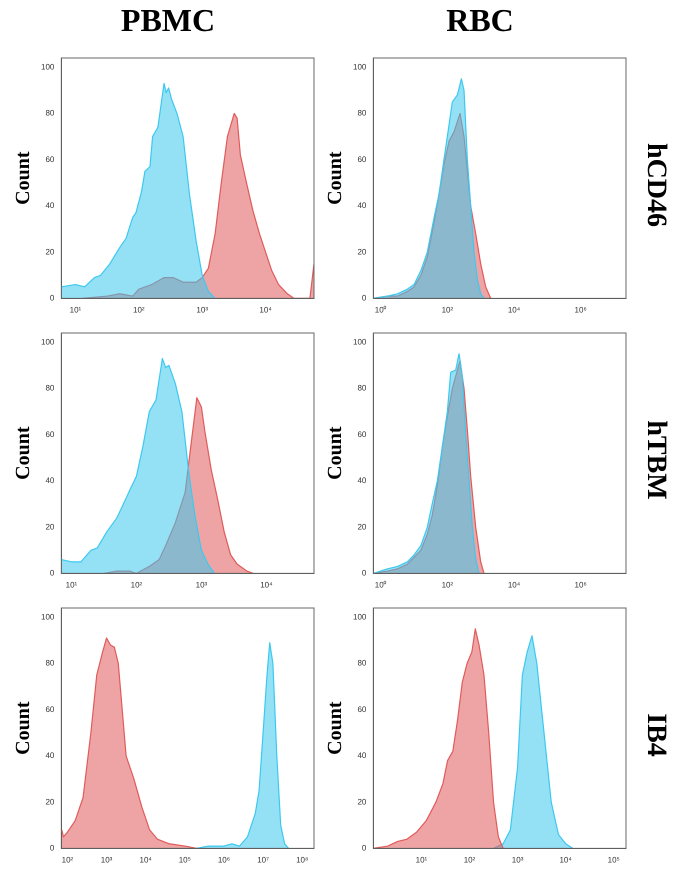 This screenshot has height=875, width=680. What do you see at coordinates (656, 185) in the screenshot?
I see `y2-axis-title: hCD46` at bounding box center [656, 185].